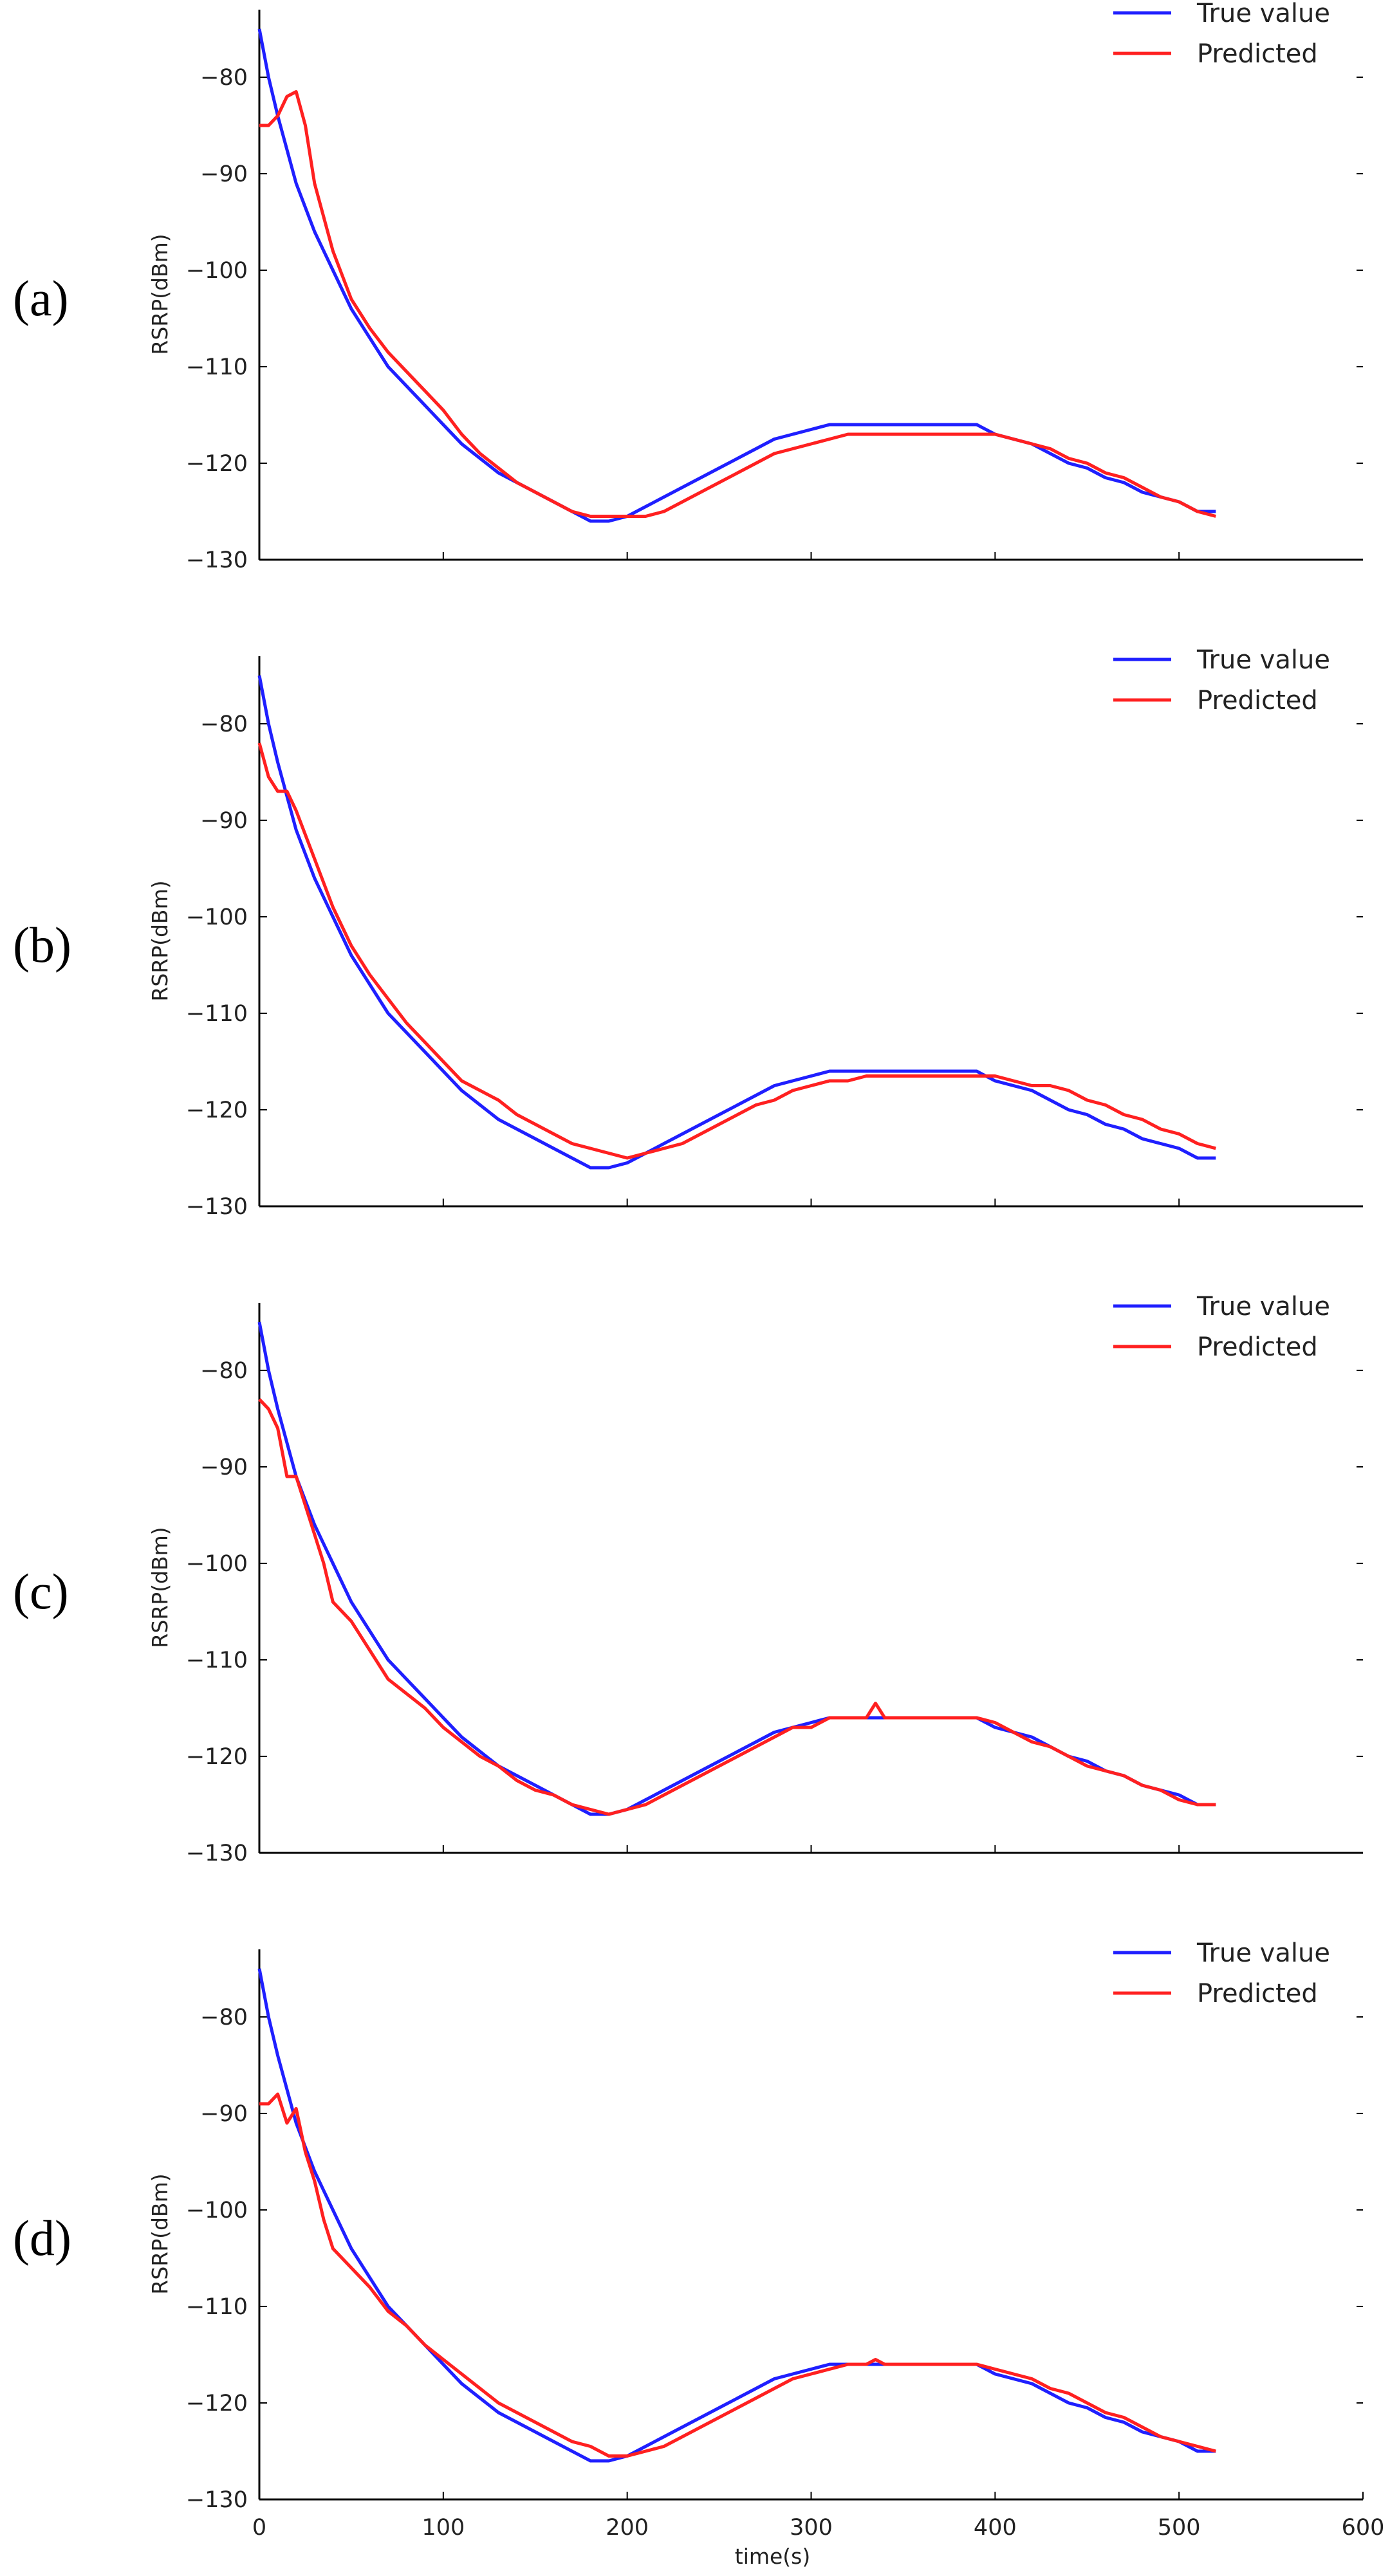  Describe the element at coordinates (627, 2528) in the screenshot. I see `x-tick-label: 200` at that location.